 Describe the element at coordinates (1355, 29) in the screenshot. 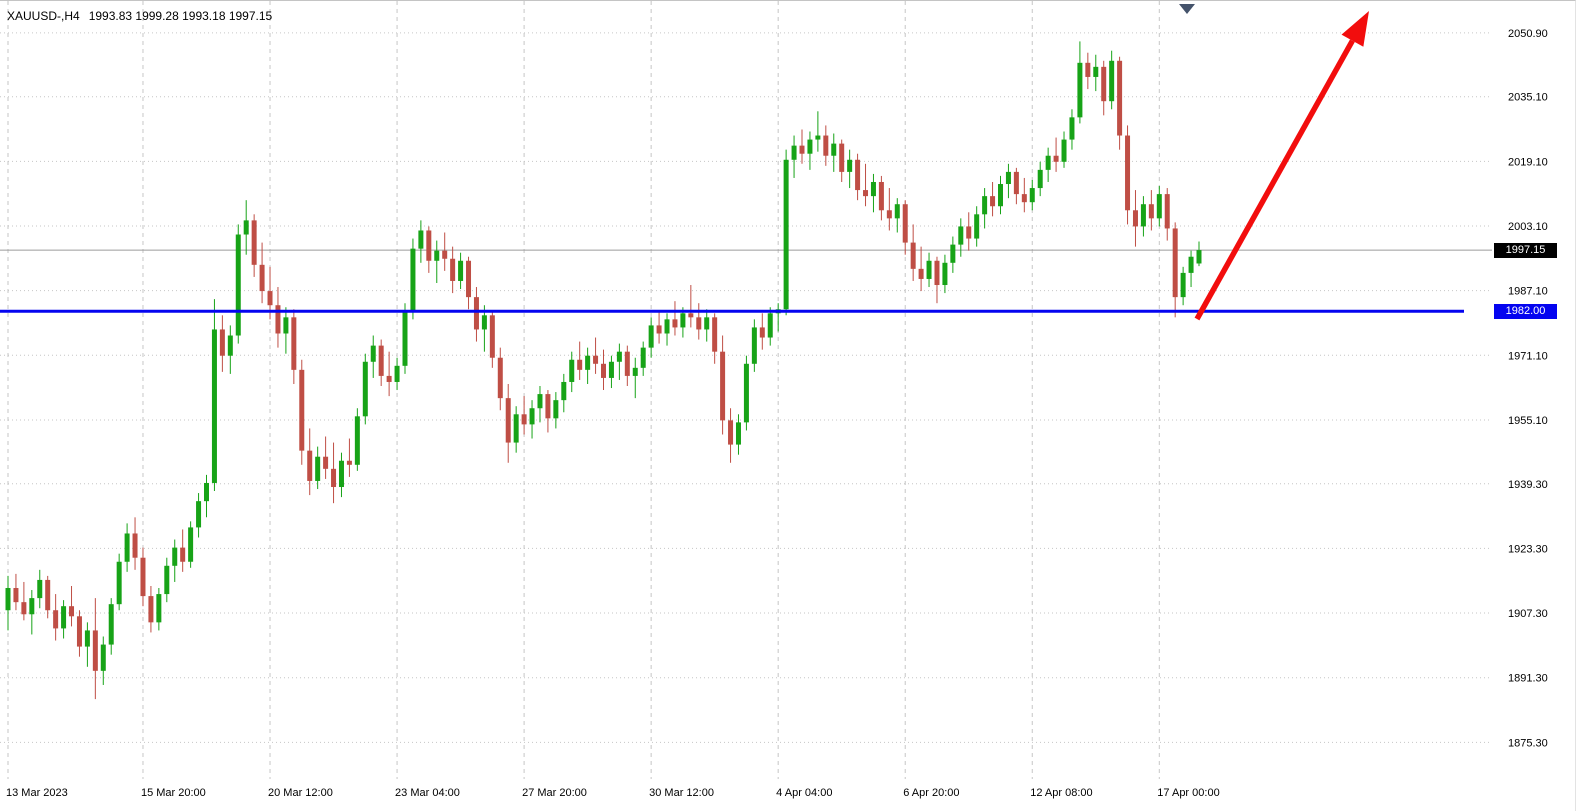

I see `trend-arrow-head` at that location.